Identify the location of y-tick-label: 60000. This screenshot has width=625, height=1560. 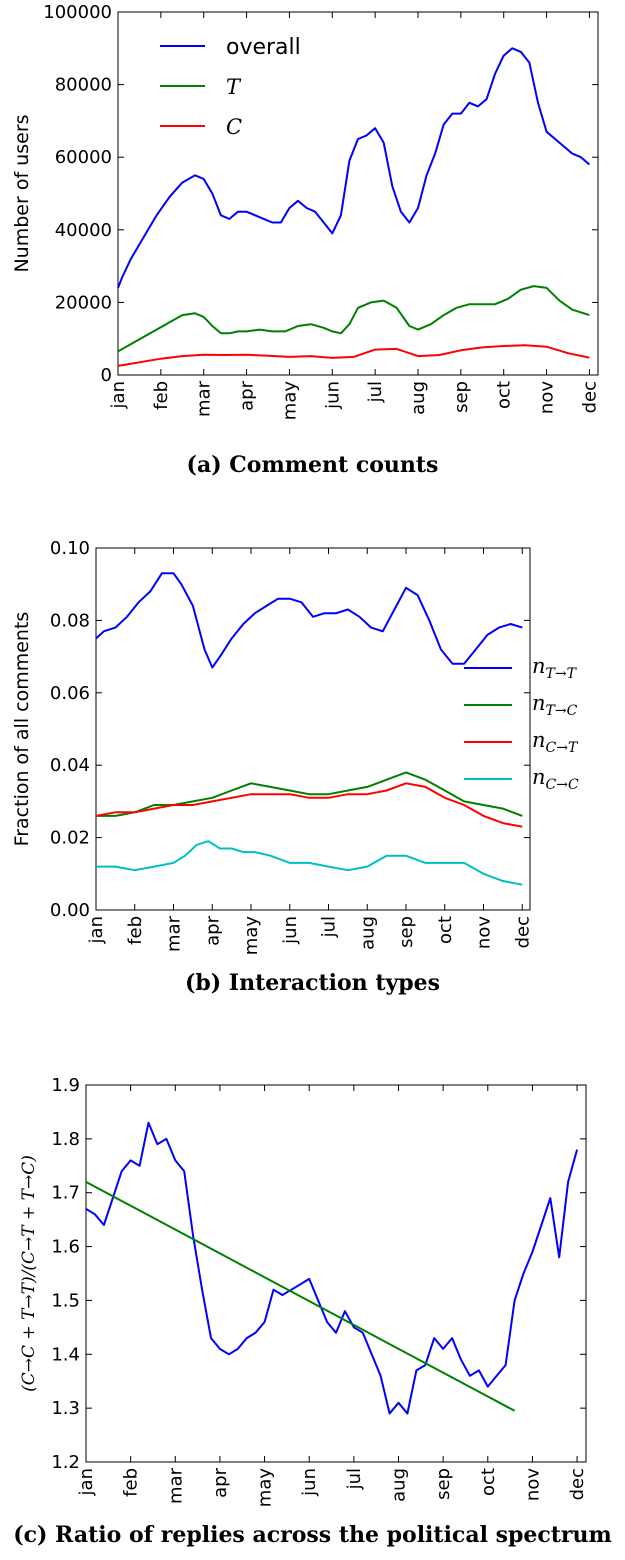
(83, 157).